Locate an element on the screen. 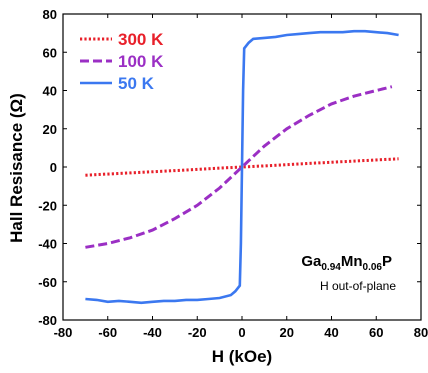 The image size is (428, 373). x-tick-label: -80 is located at coordinates (63, 332).